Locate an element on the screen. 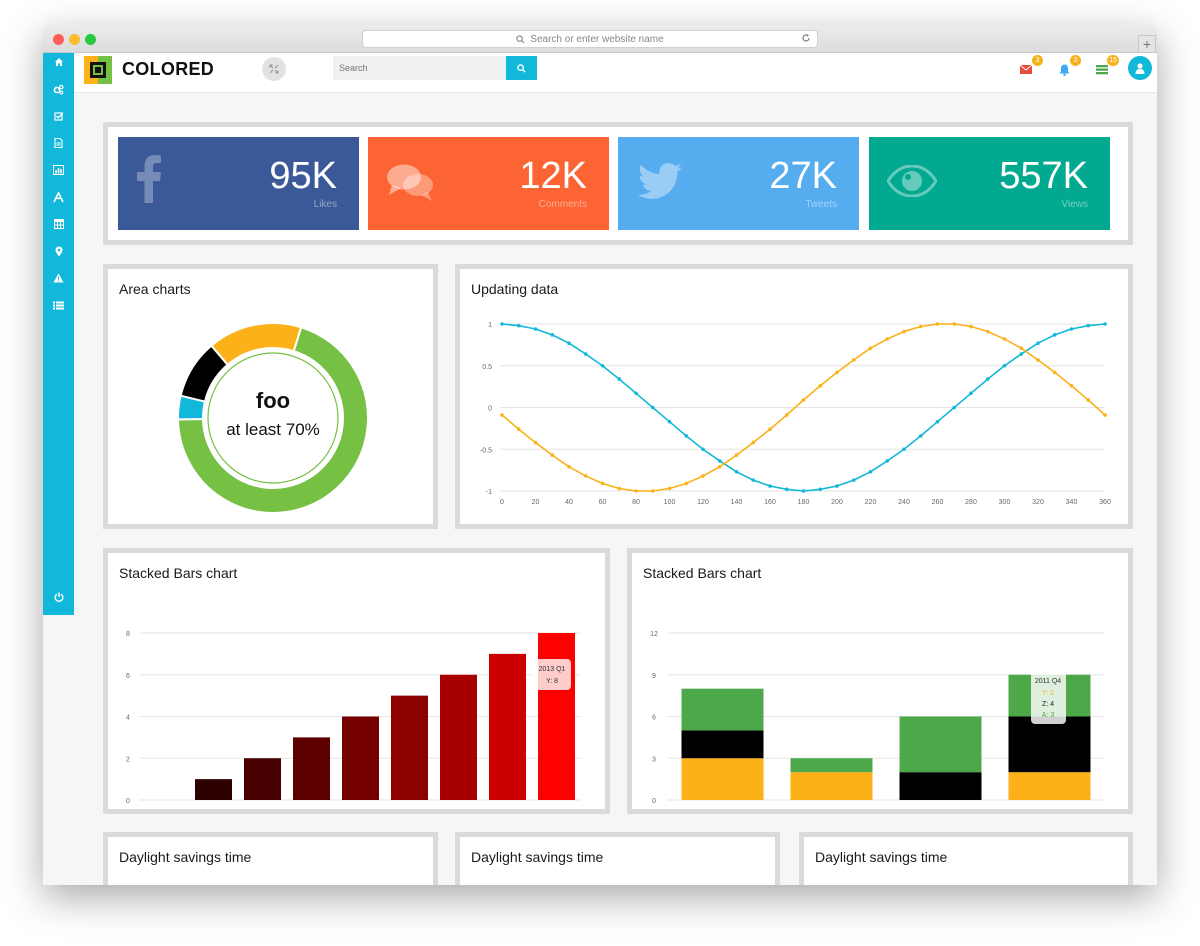 The image size is (1200, 946). sidebar-item-settings is located at coordinates (58, 89).